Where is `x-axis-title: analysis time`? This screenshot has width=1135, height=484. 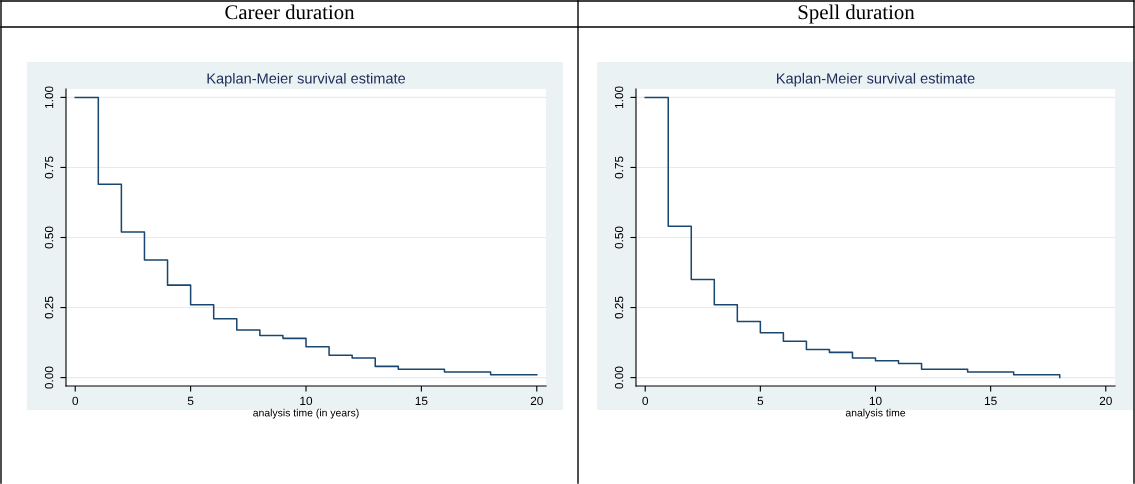
x-axis-title: analysis time is located at coordinates (875, 413).